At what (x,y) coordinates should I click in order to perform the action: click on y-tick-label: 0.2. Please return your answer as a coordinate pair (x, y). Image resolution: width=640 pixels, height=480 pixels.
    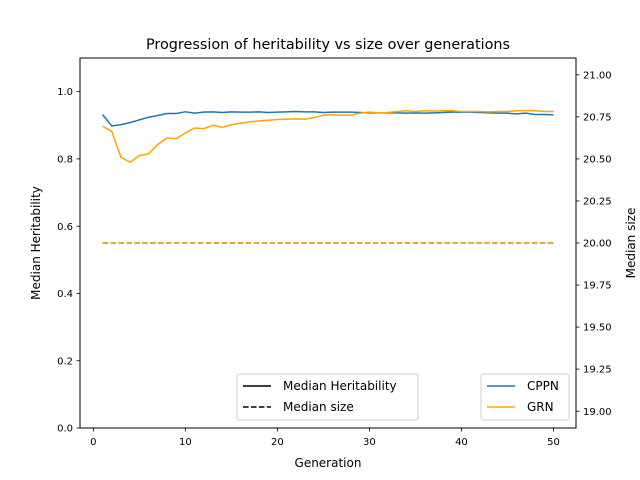
    Looking at the image, I should click on (65, 361).